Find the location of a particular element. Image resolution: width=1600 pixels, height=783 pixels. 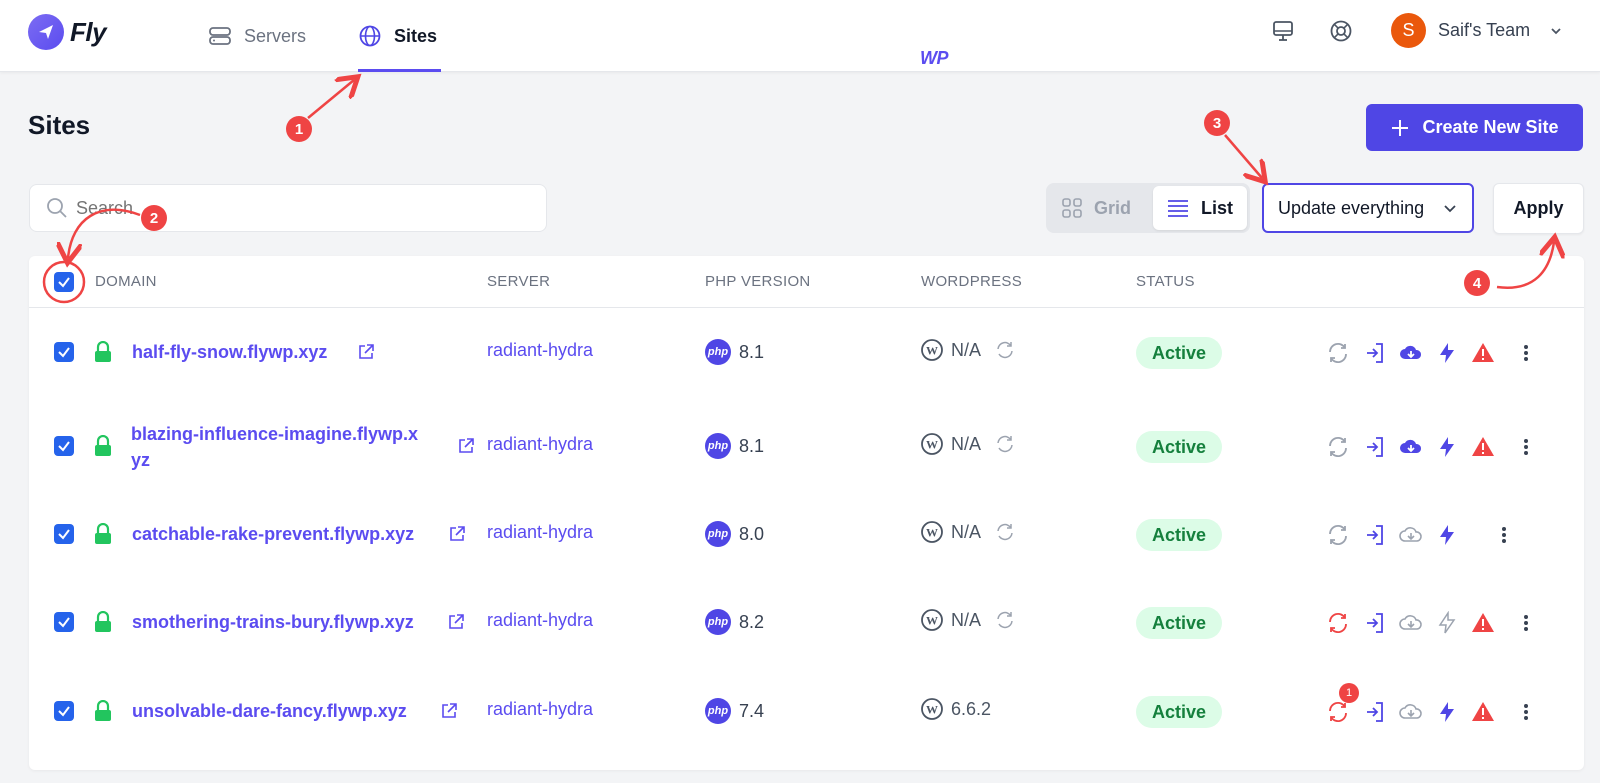

site-domain-link: catchable-rake-prevent.flywp.xyz is located at coordinates (273, 534).